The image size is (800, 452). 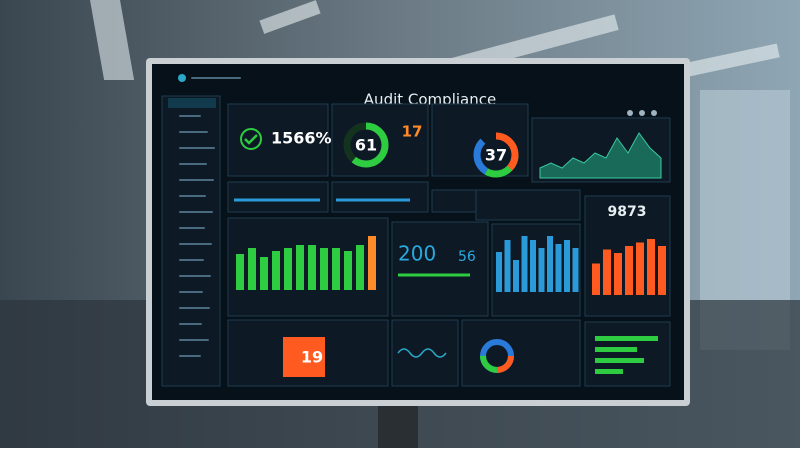 I want to click on metric-panel, so click(x=440, y=269).